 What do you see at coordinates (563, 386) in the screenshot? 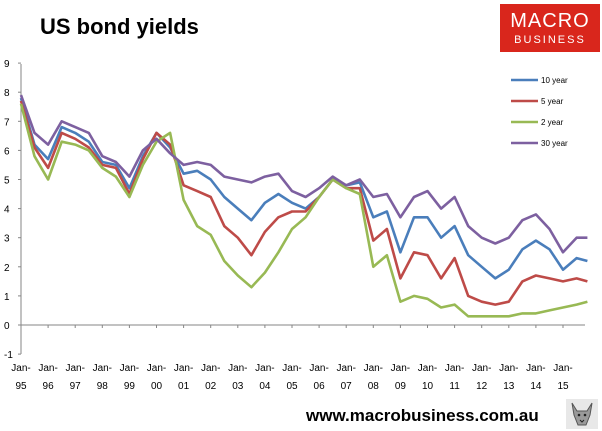
I see `x-tick-label: 15` at bounding box center [563, 386].